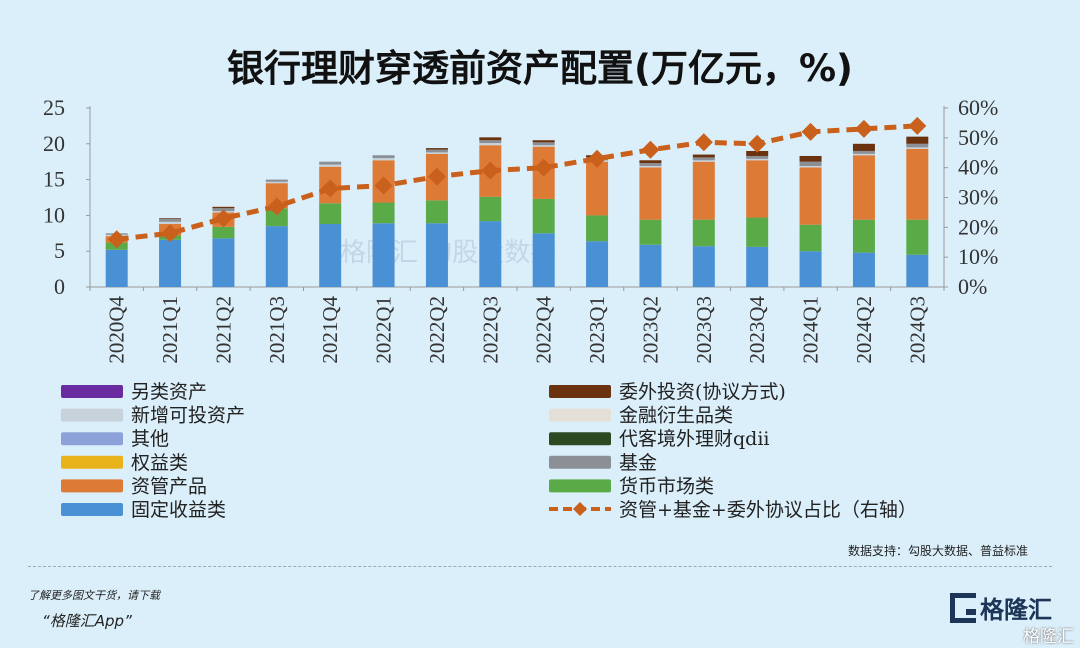 The height and width of the screenshot is (648, 1080). What do you see at coordinates (490, 330) in the screenshot?
I see `x-tick-label: 2022Q3` at bounding box center [490, 330].